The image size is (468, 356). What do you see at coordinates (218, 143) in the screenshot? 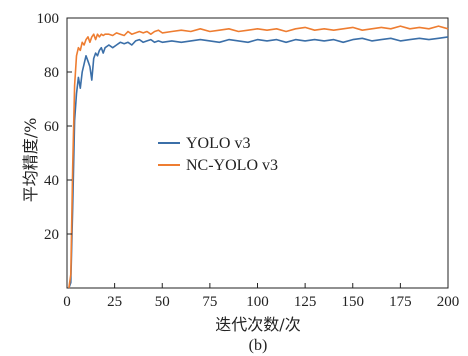
I see `legend-label-1: YOLO v3` at bounding box center [218, 143].